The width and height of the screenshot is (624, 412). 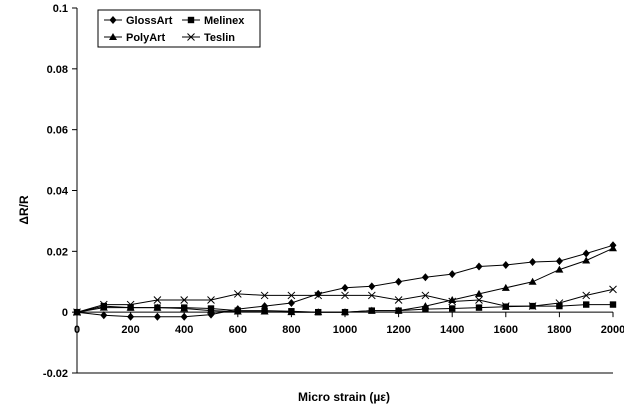 What do you see at coordinates (191, 37) in the screenshot?
I see `legend-marker-teslin` at bounding box center [191, 37].